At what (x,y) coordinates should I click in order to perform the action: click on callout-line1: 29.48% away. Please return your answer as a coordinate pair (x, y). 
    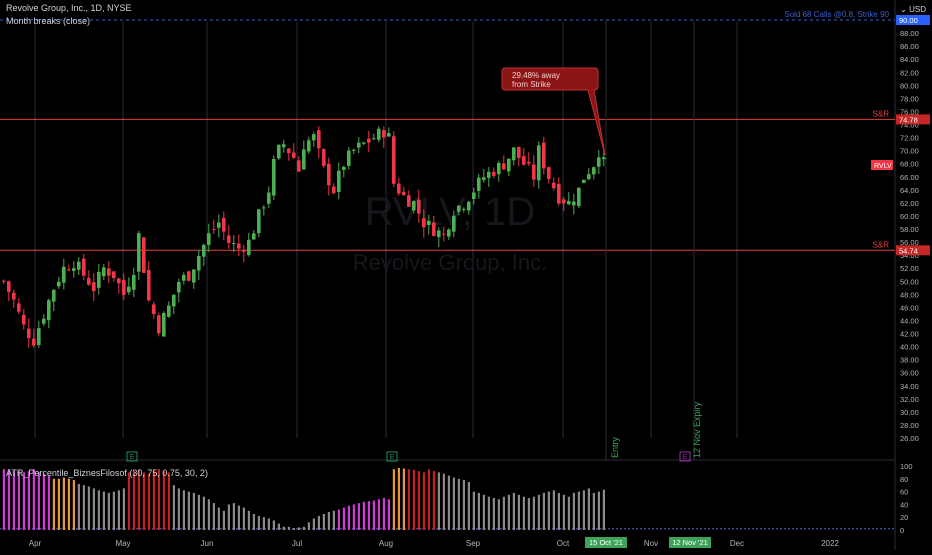
    Looking at the image, I should click on (536, 75).